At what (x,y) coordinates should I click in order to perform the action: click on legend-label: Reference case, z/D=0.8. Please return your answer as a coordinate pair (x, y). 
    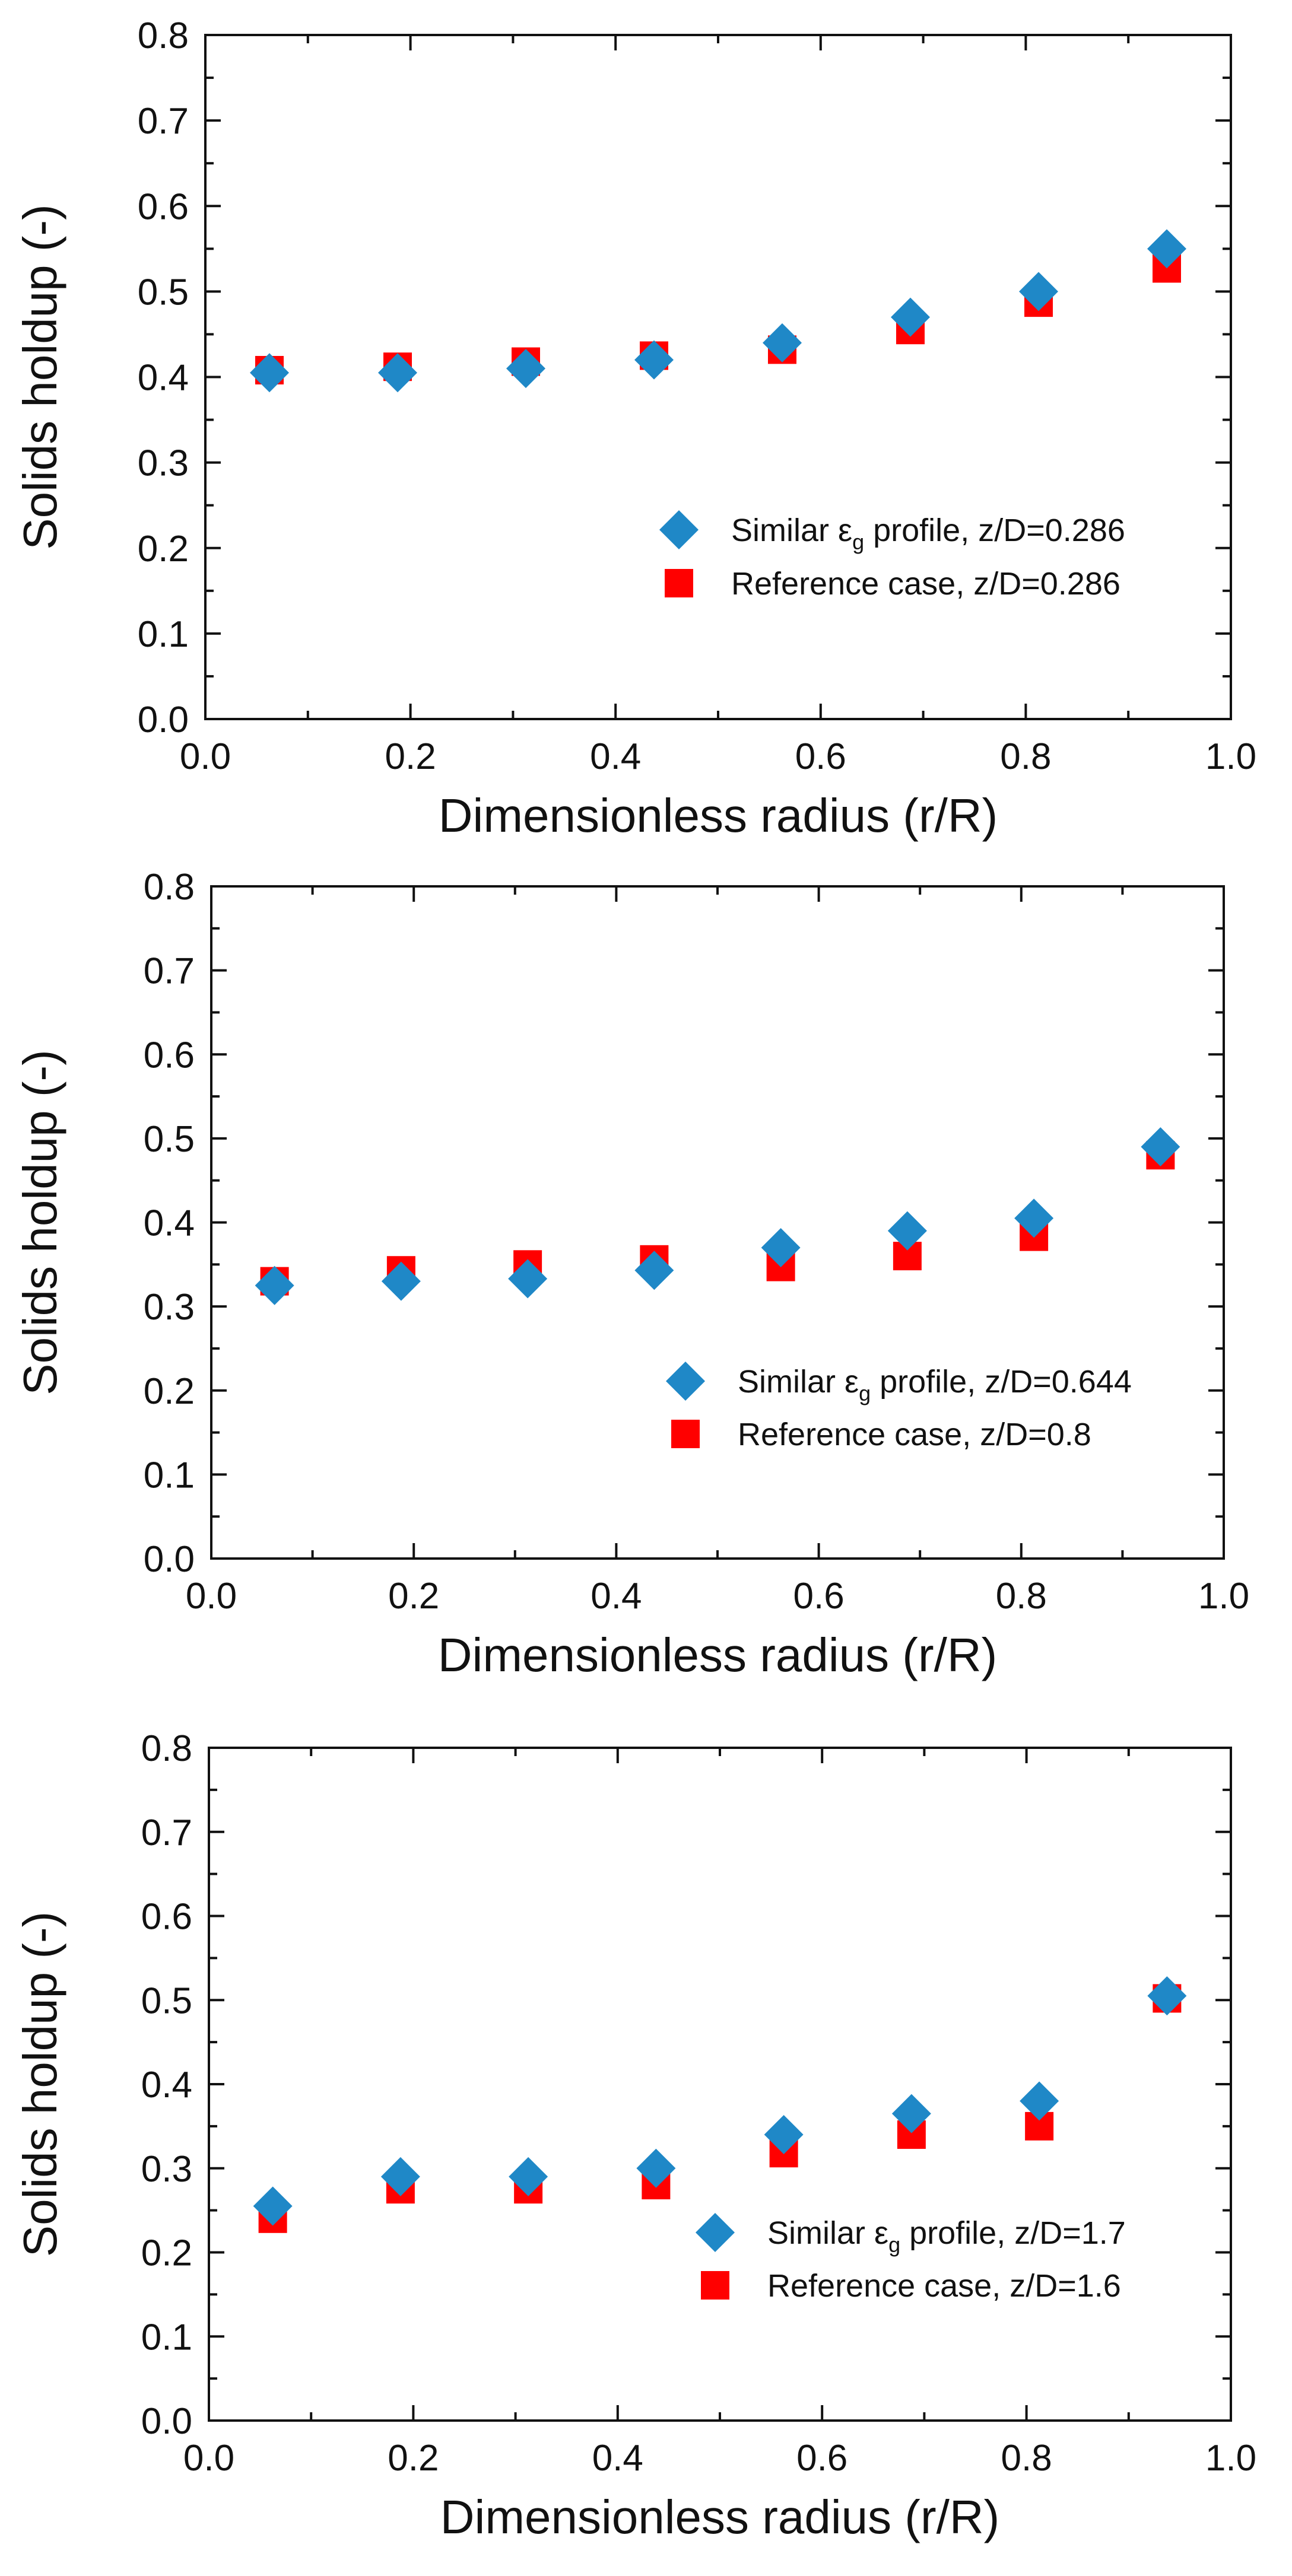
    Looking at the image, I should click on (914, 1434).